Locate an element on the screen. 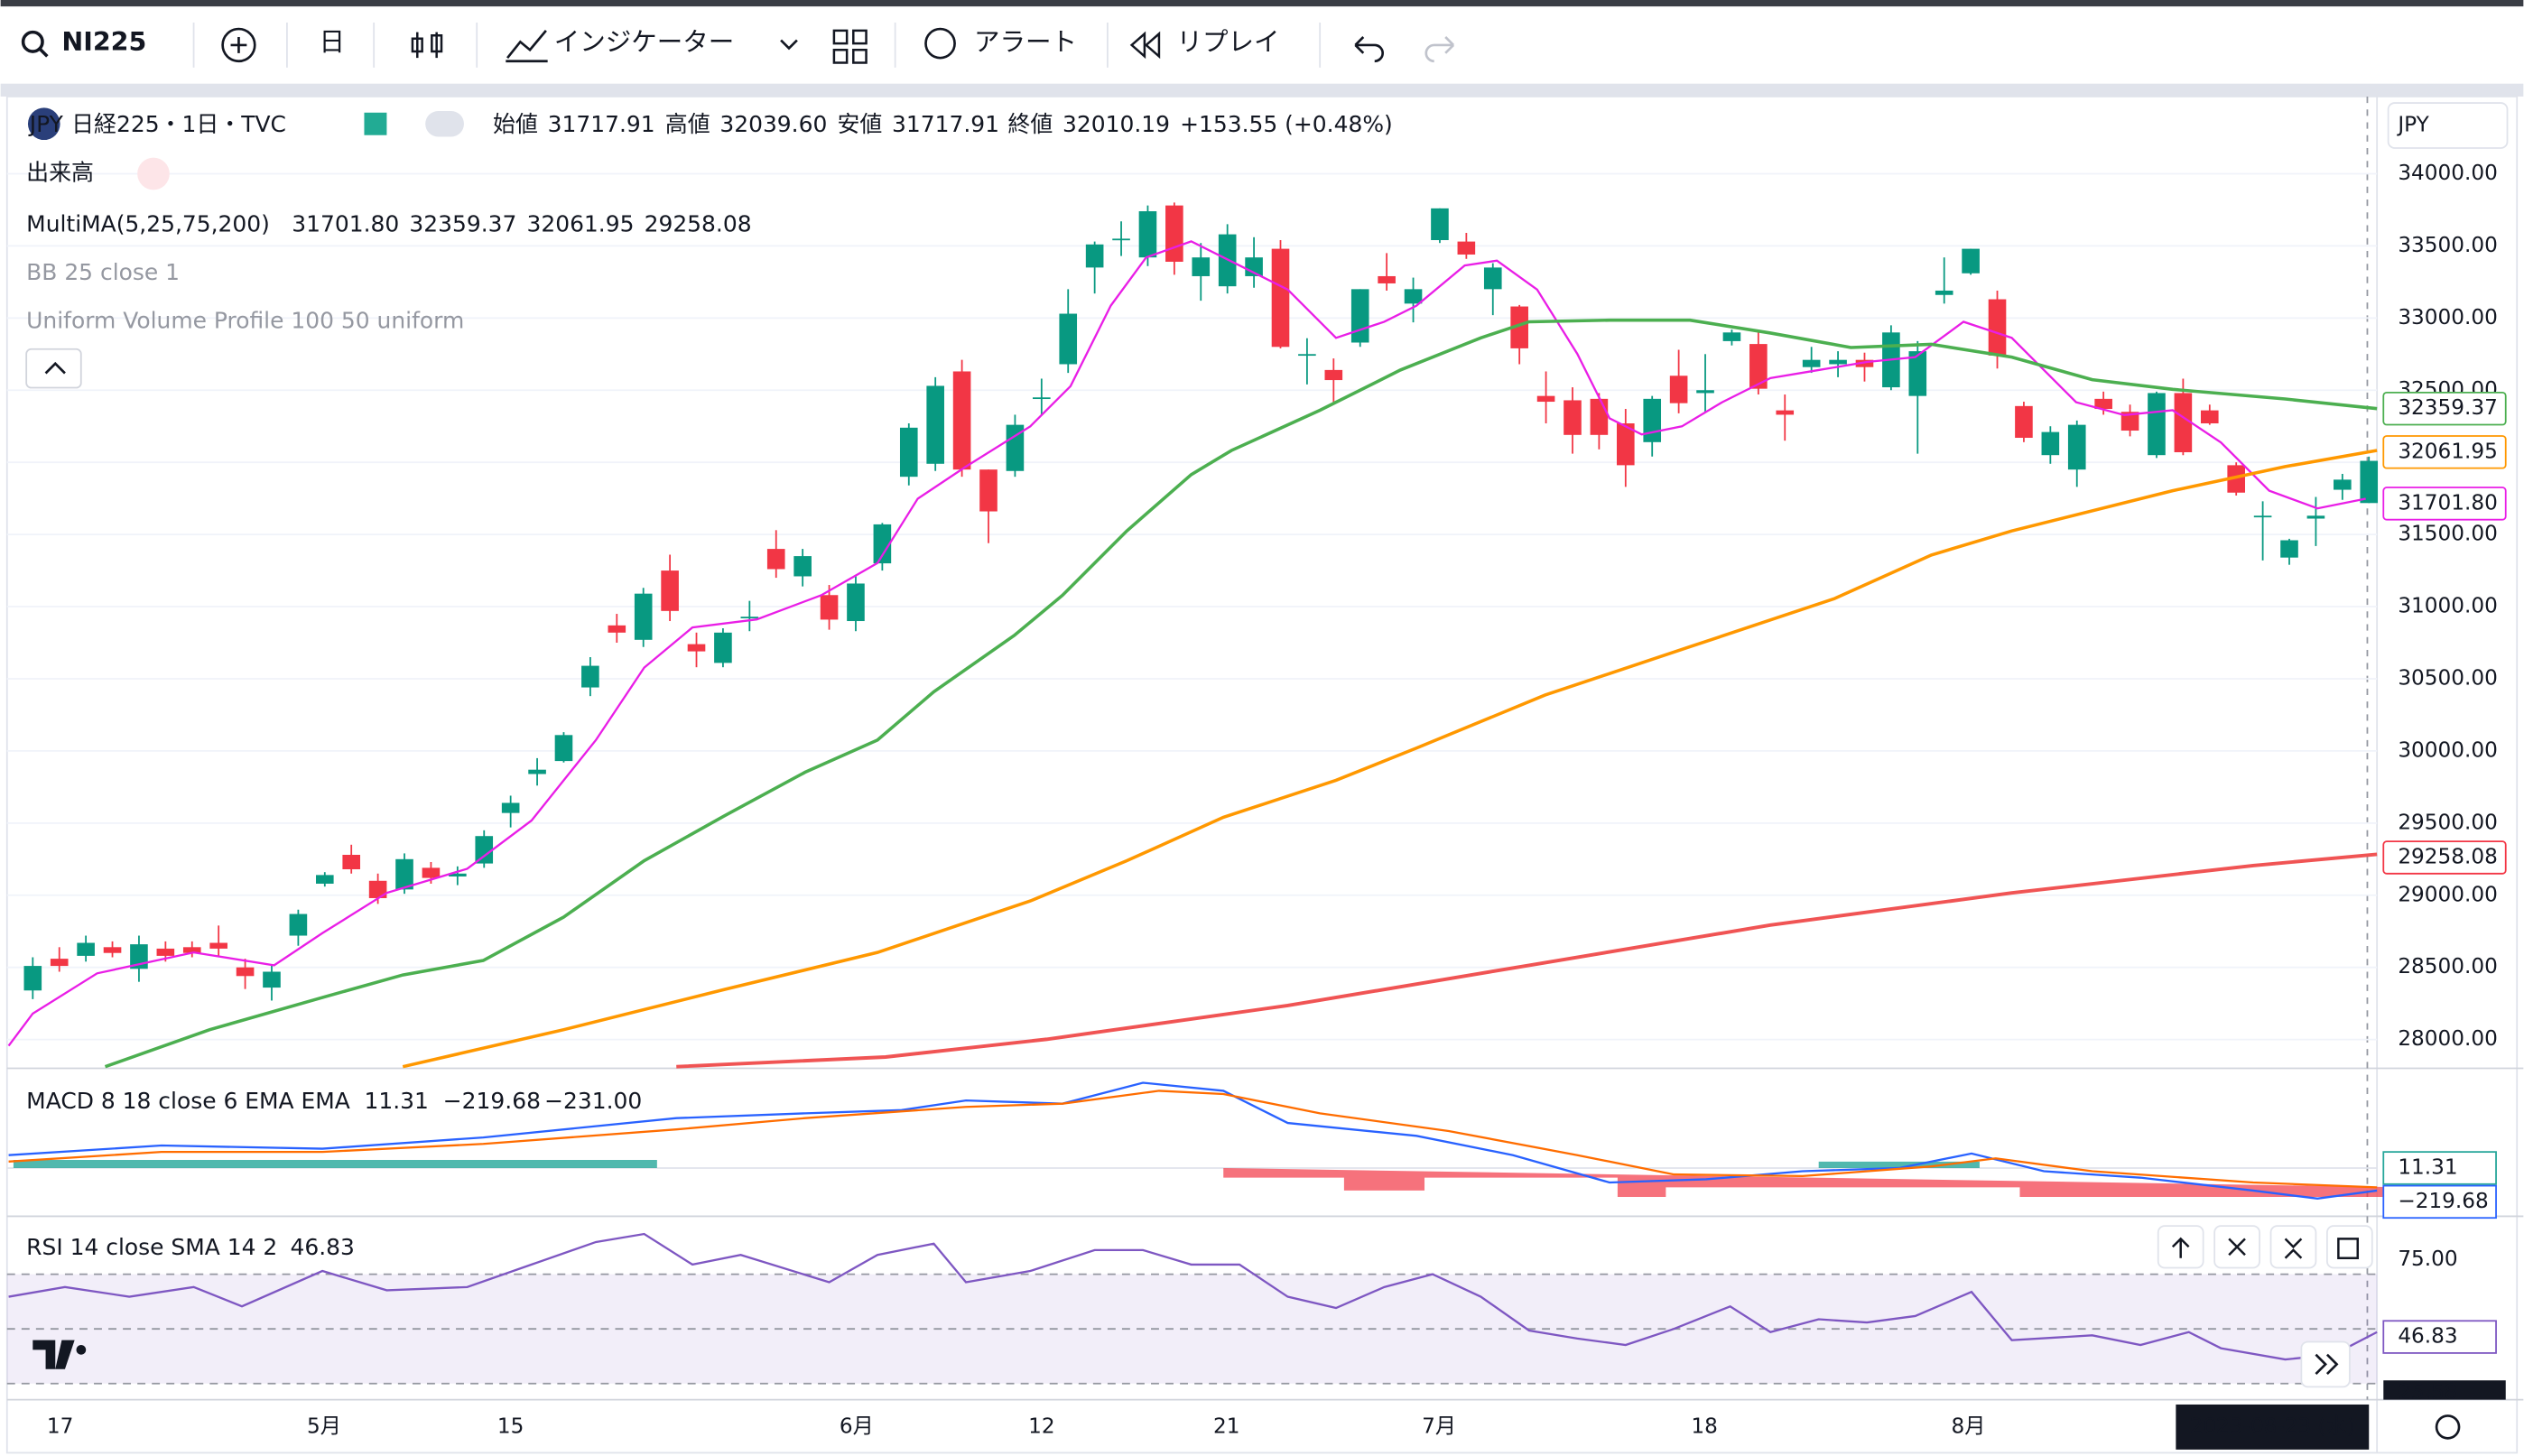  ohlc-high_label: 高値 is located at coordinates (687, 124).